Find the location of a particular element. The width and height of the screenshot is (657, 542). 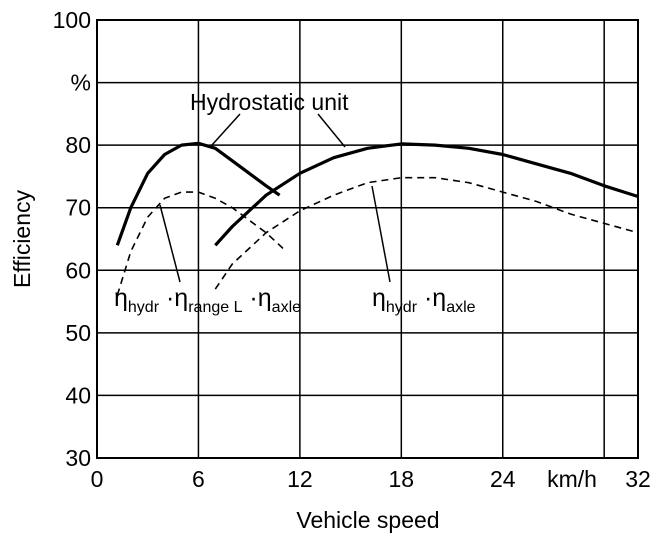

x-tick-label: 24 is located at coordinates (503, 479).